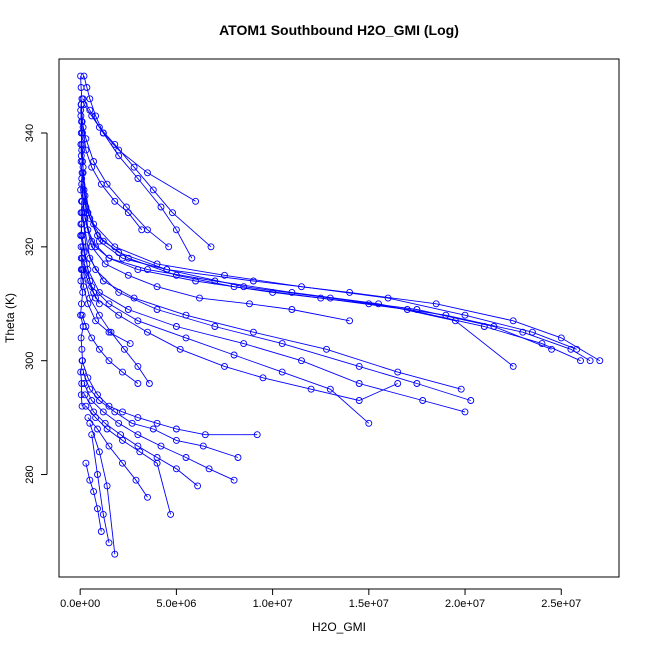  Describe the element at coordinates (30, 247) in the screenshot. I see `y-tick-label: 320` at that location.